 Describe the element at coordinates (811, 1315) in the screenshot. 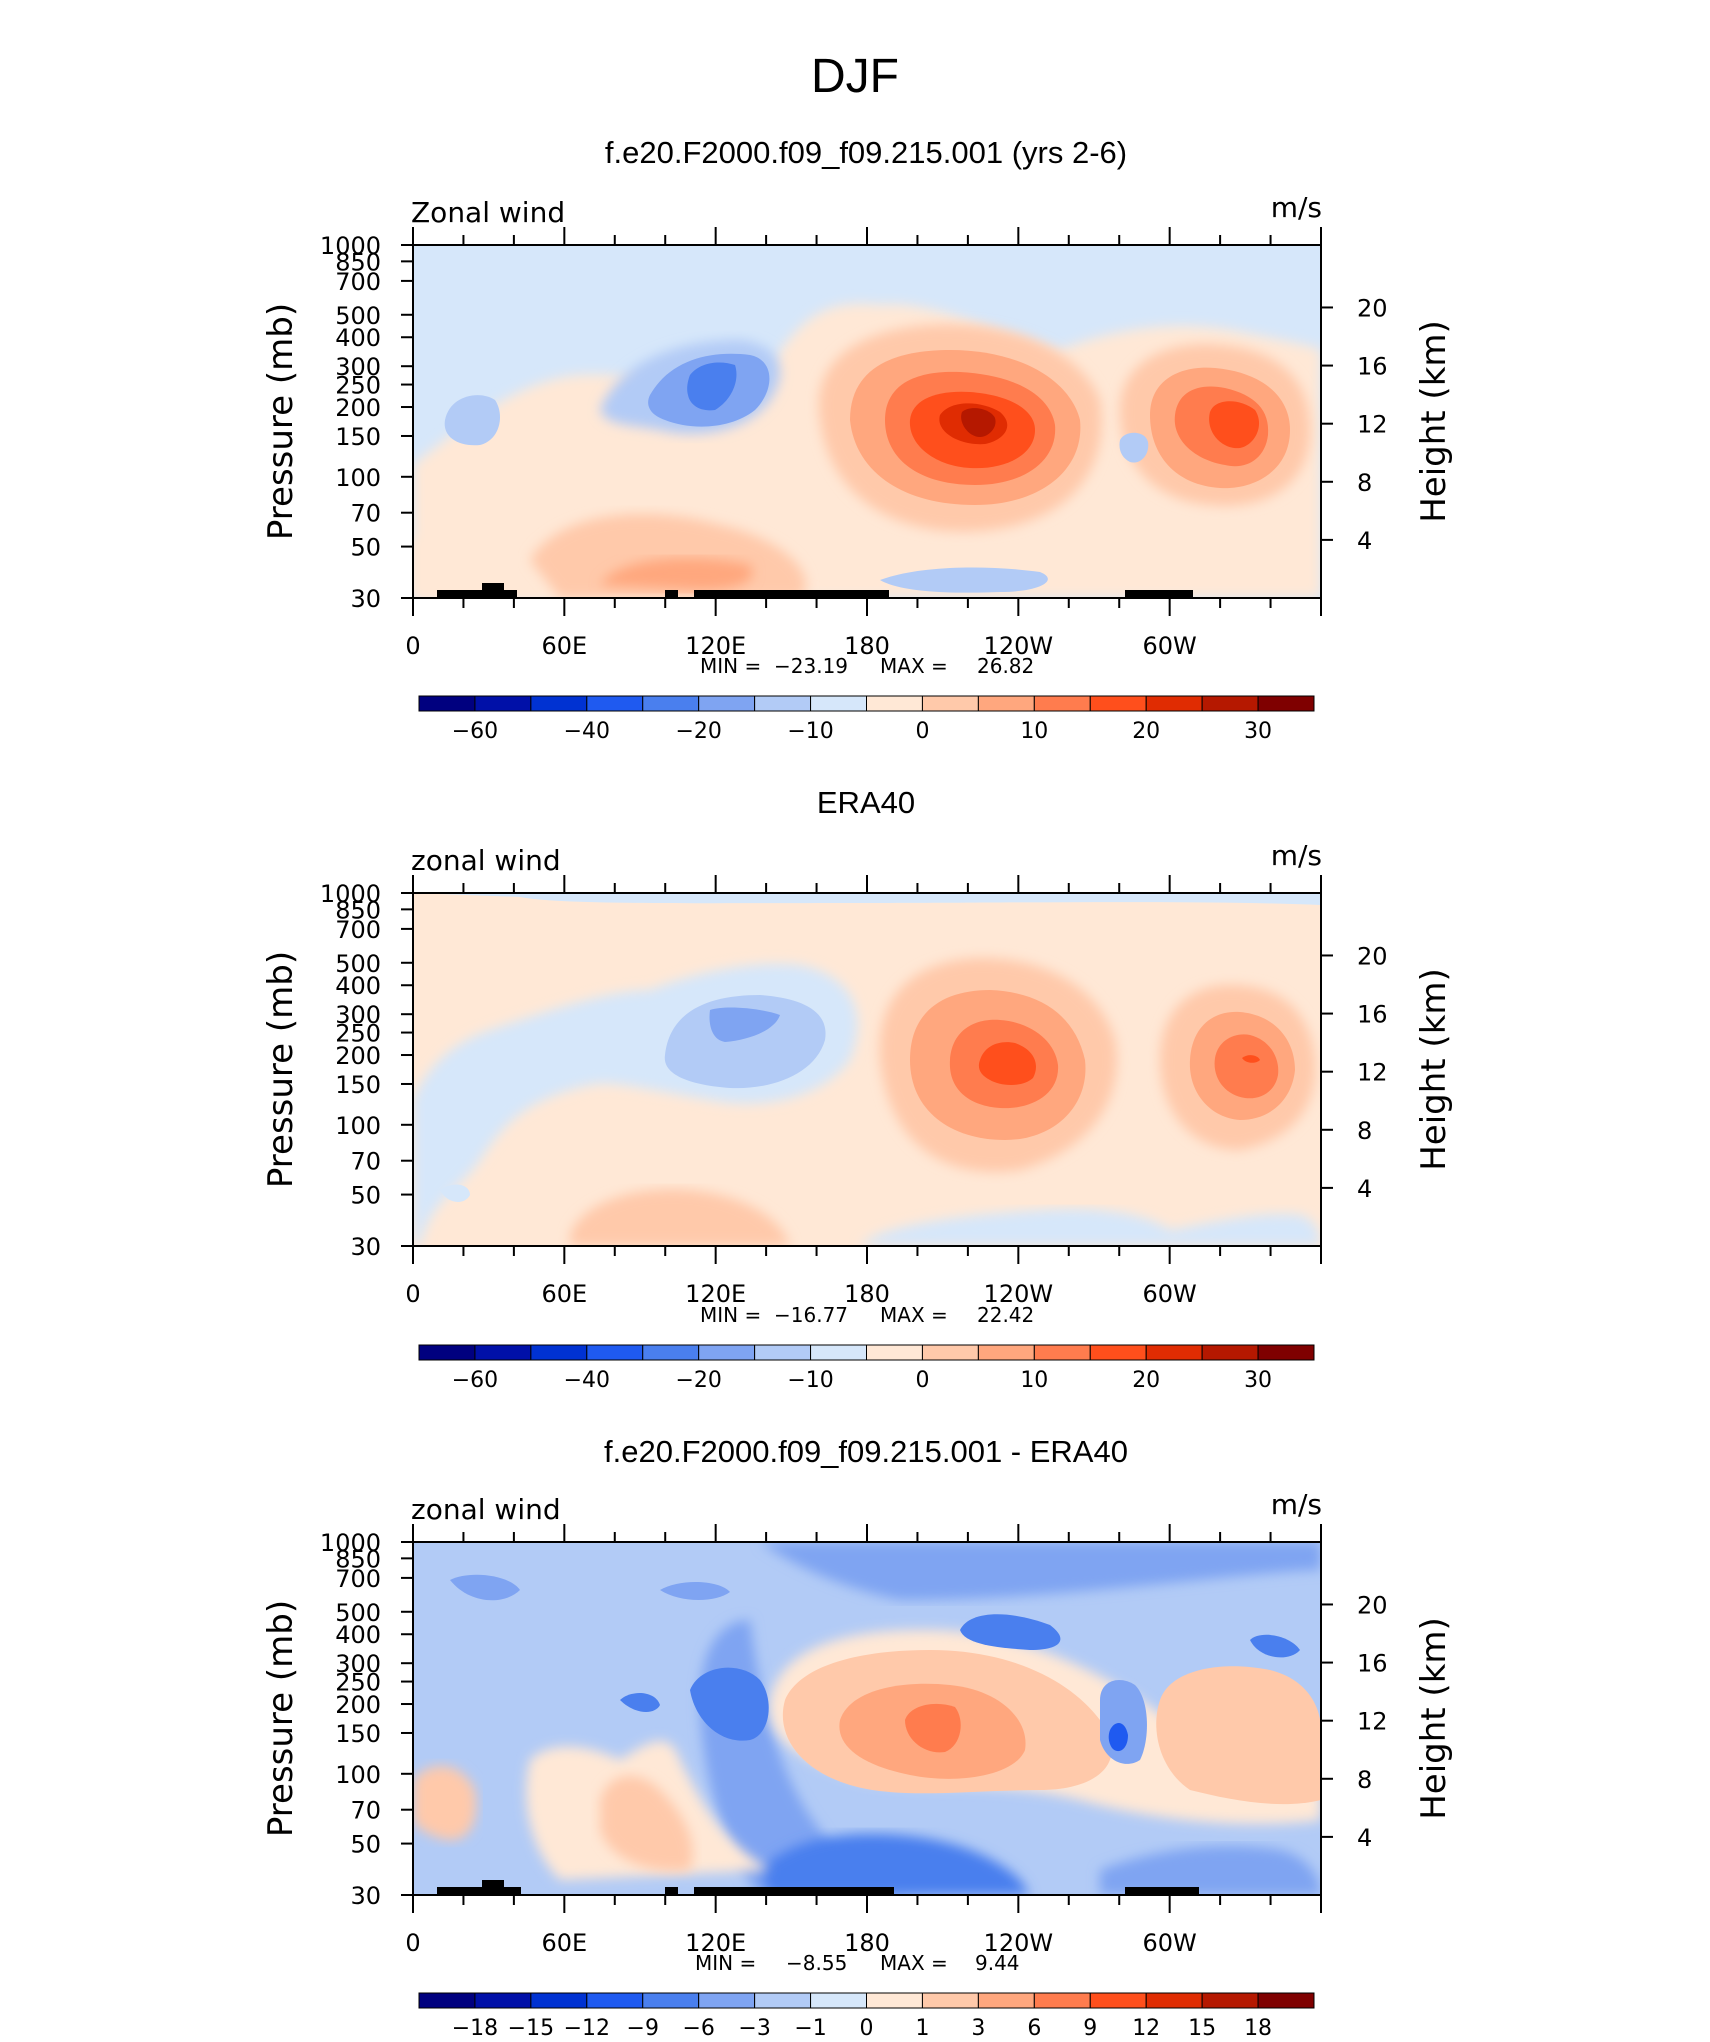

I see `panel-2-min-value: −16.77` at that location.